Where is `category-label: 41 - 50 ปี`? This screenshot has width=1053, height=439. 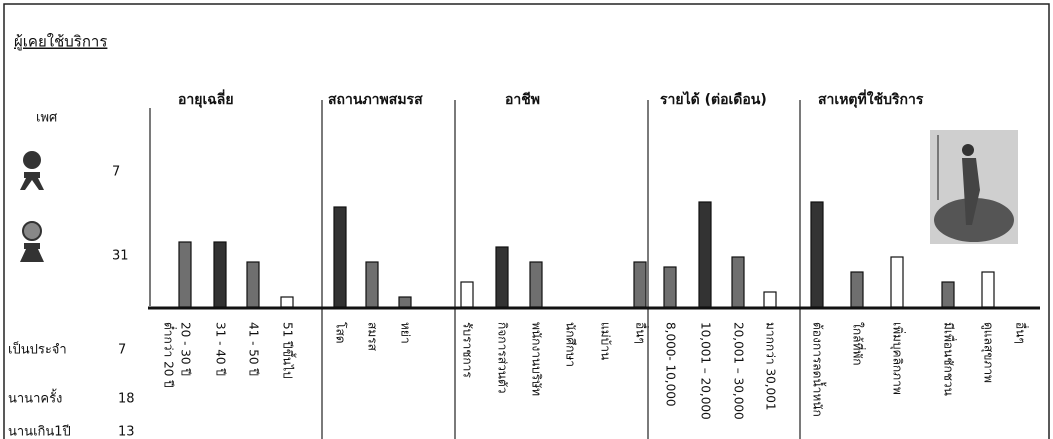 category-label: 41 - 50 ปี is located at coordinates (254, 349).